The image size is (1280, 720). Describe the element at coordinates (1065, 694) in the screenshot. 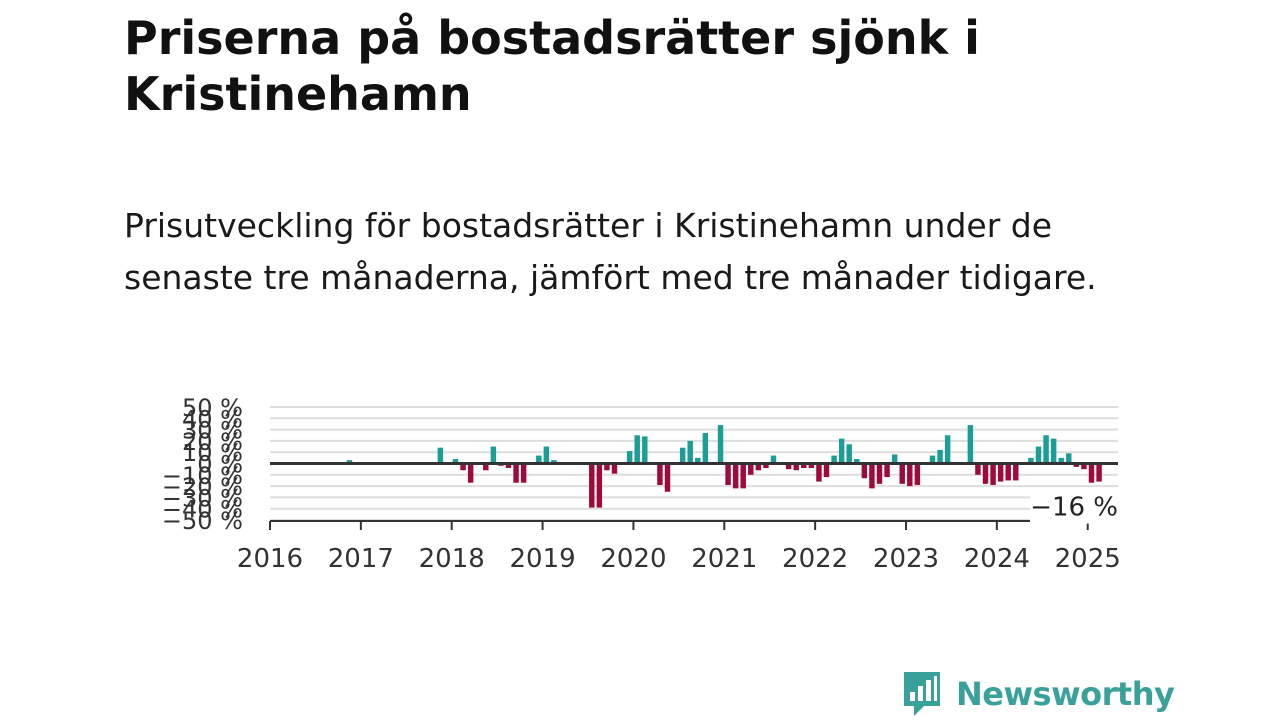

I see `brand-name: Newsworthy` at that location.